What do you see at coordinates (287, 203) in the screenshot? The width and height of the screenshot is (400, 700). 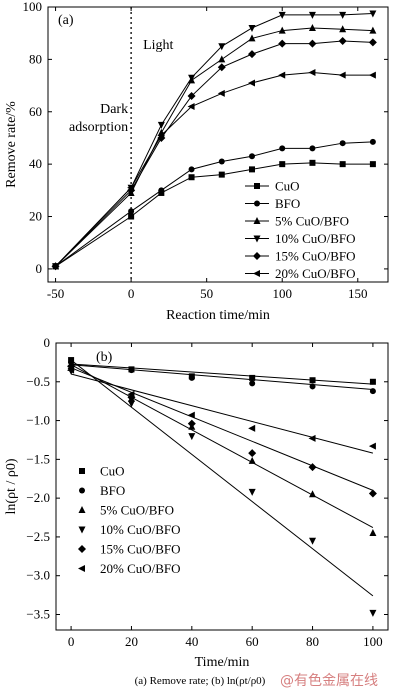 I see `panel-a-legend-label: BFO` at bounding box center [287, 203].